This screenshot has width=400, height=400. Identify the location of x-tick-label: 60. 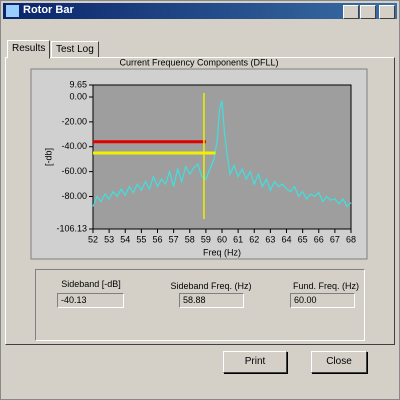
(222, 239).